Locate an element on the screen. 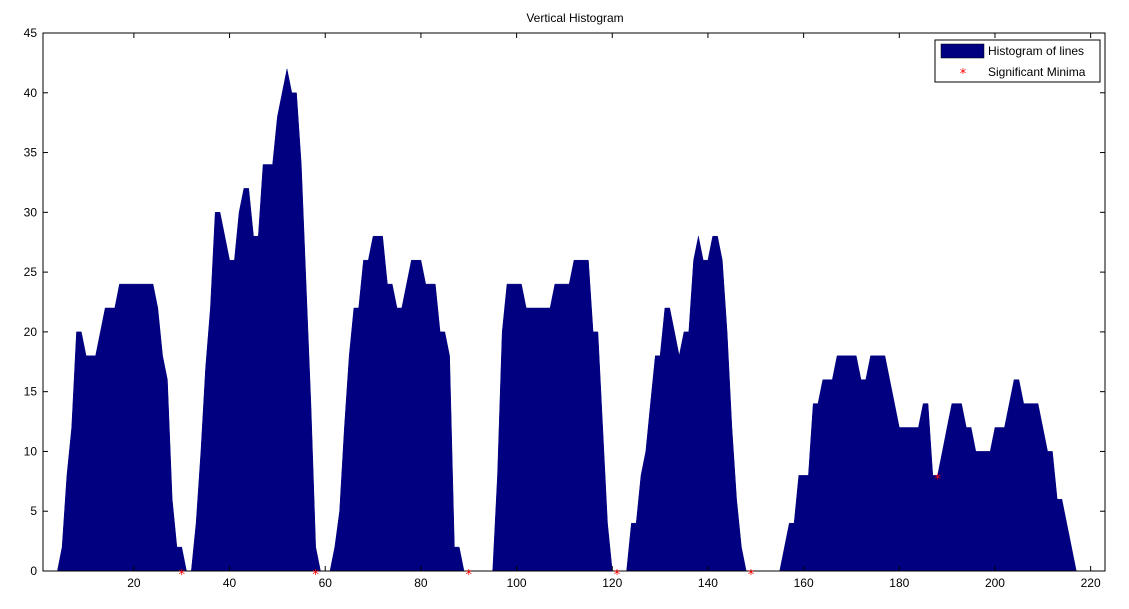  y-tick-label: 15 is located at coordinates (31, 392).